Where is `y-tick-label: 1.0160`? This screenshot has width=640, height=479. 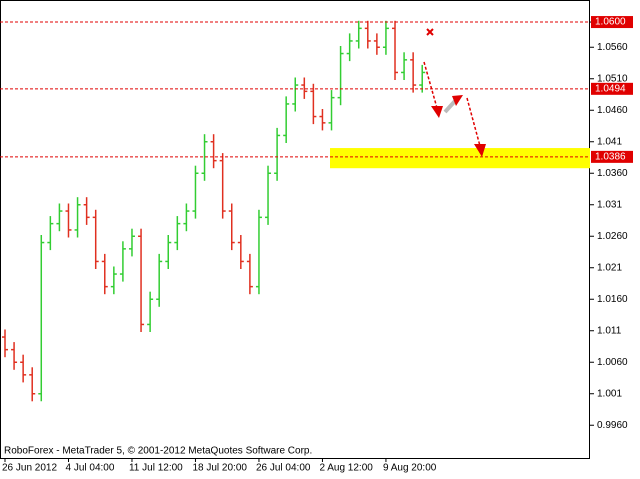
y-tick-label: 1.0160 is located at coordinates (612, 299).